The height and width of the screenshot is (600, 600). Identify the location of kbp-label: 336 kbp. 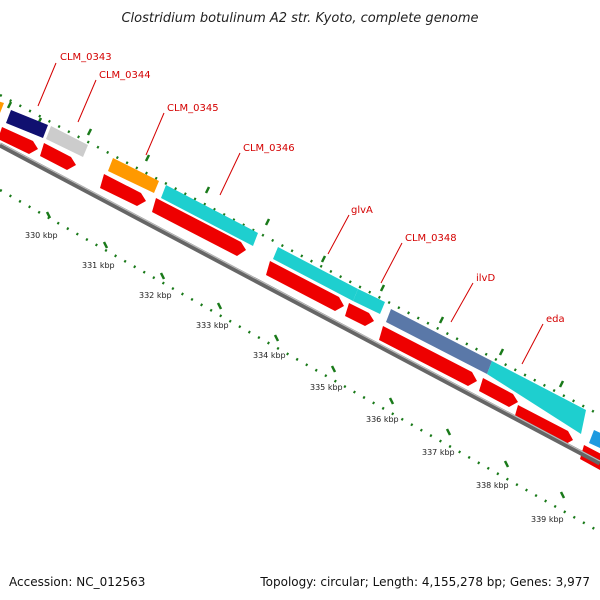
(382, 419).